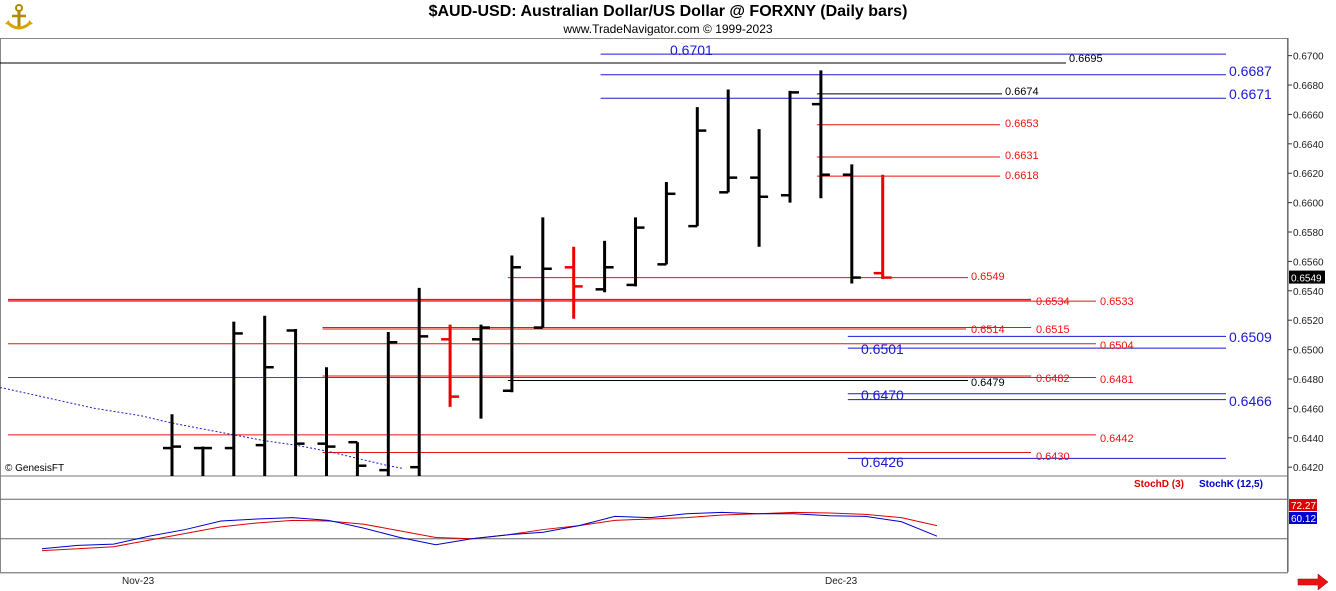  Describe the element at coordinates (882, 462) in the screenshot. I see `level-label-0.6426: 0.6426` at that location.